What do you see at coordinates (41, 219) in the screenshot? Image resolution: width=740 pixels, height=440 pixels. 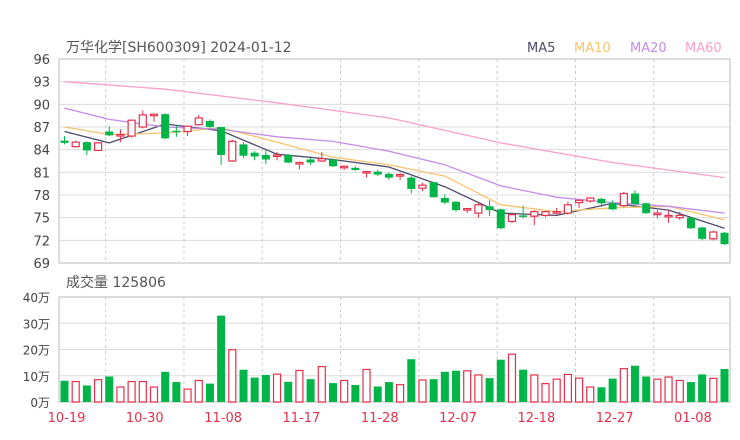 I see `price-tick-label: 75` at bounding box center [41, 219].